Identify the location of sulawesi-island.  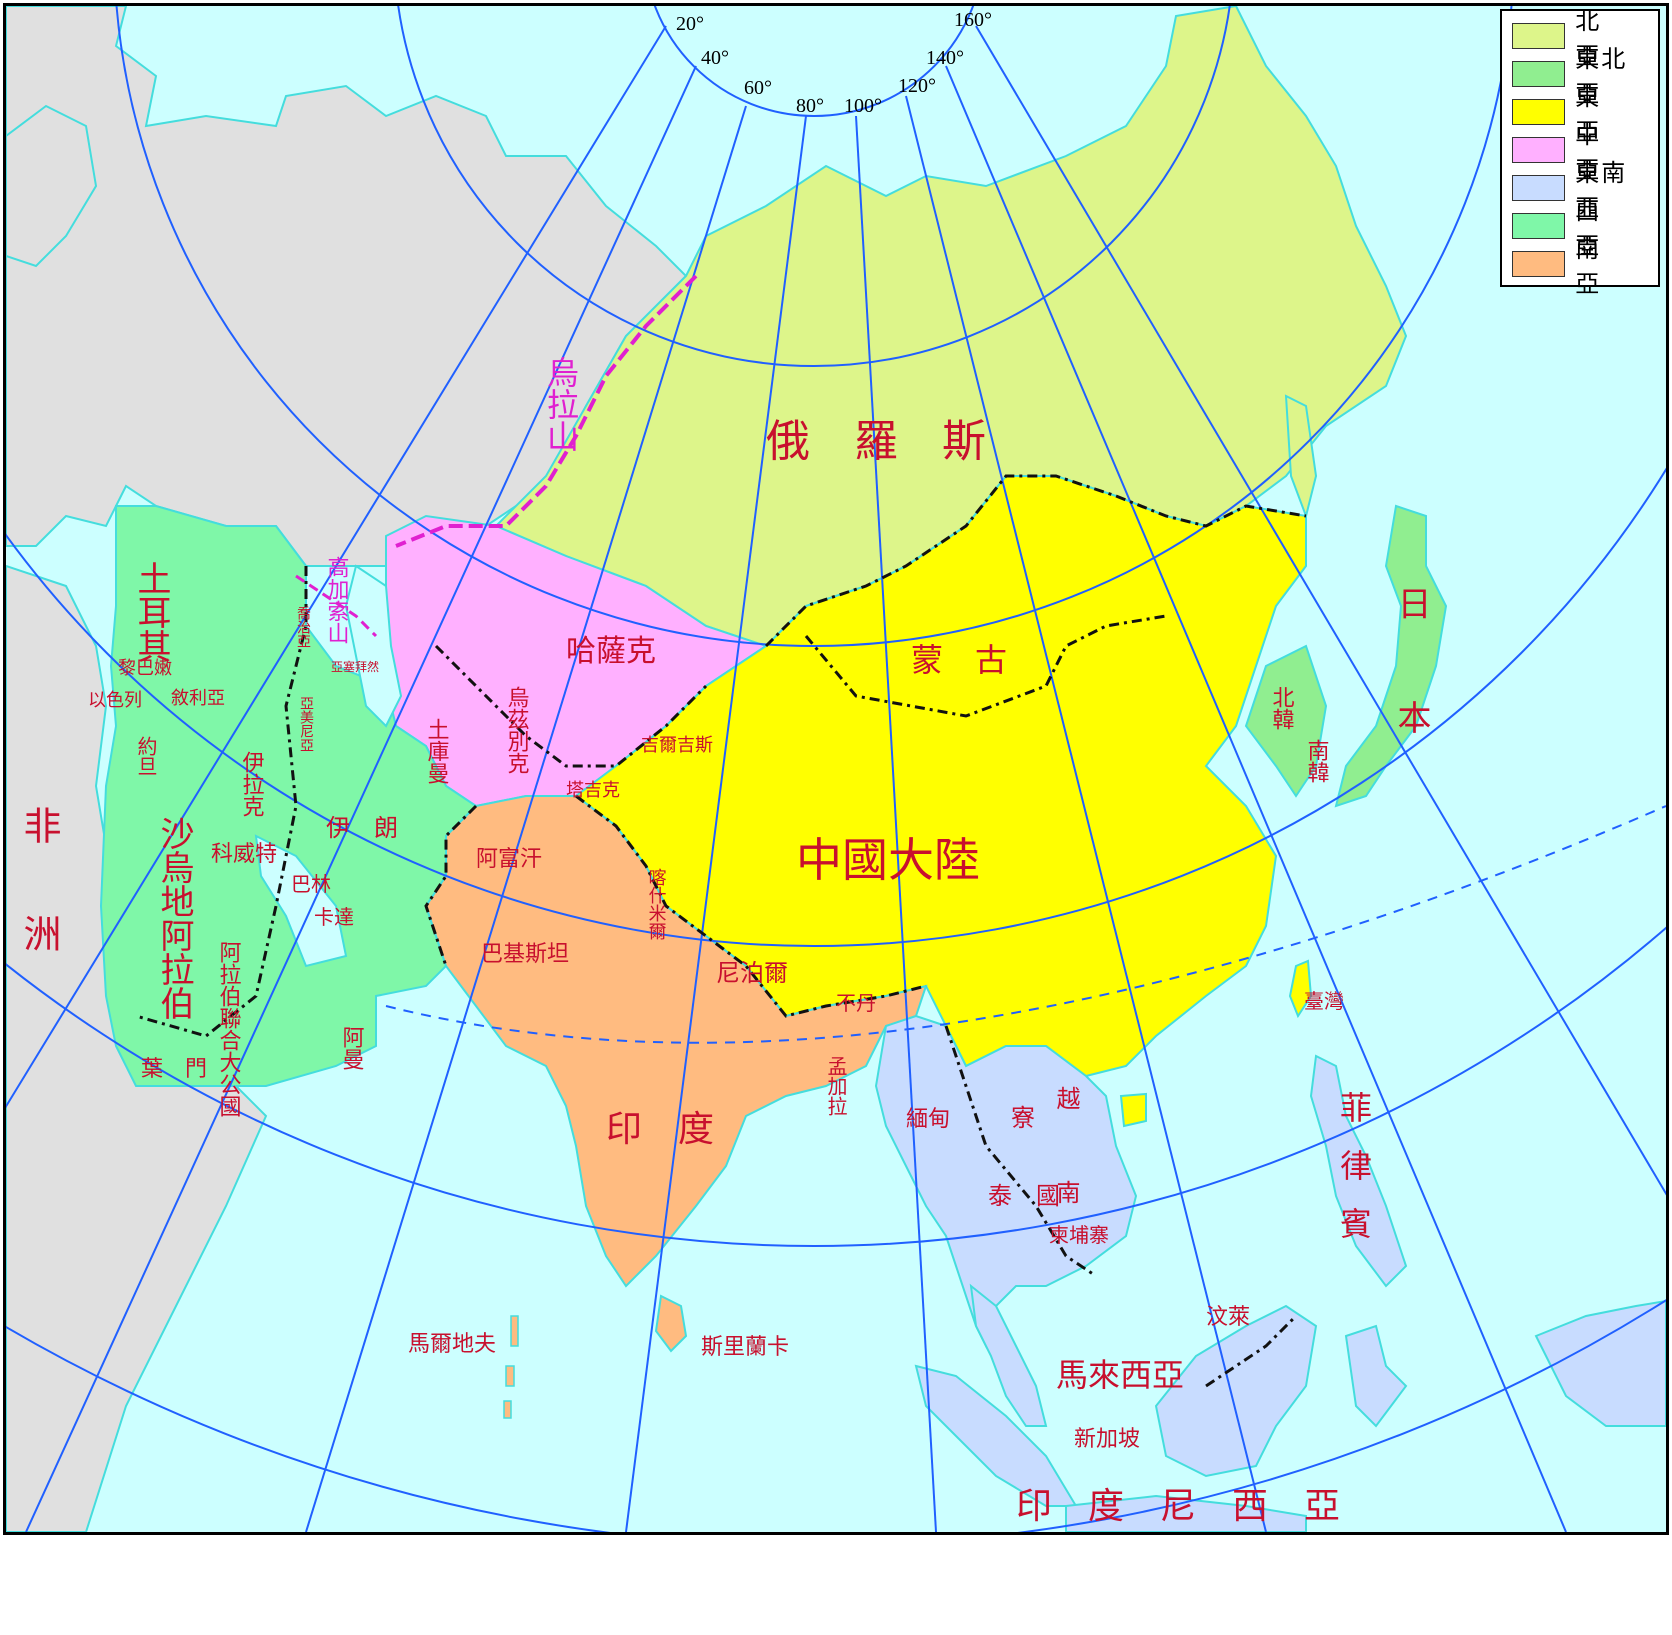
(1376, 1376).